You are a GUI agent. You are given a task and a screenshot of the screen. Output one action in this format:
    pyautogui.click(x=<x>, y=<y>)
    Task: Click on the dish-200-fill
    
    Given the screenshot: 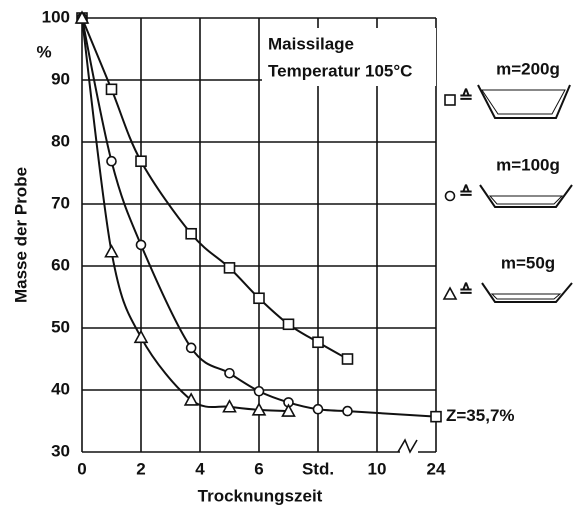 What is the action you would take?
    pyautogui.click(x=523, y=102)
    